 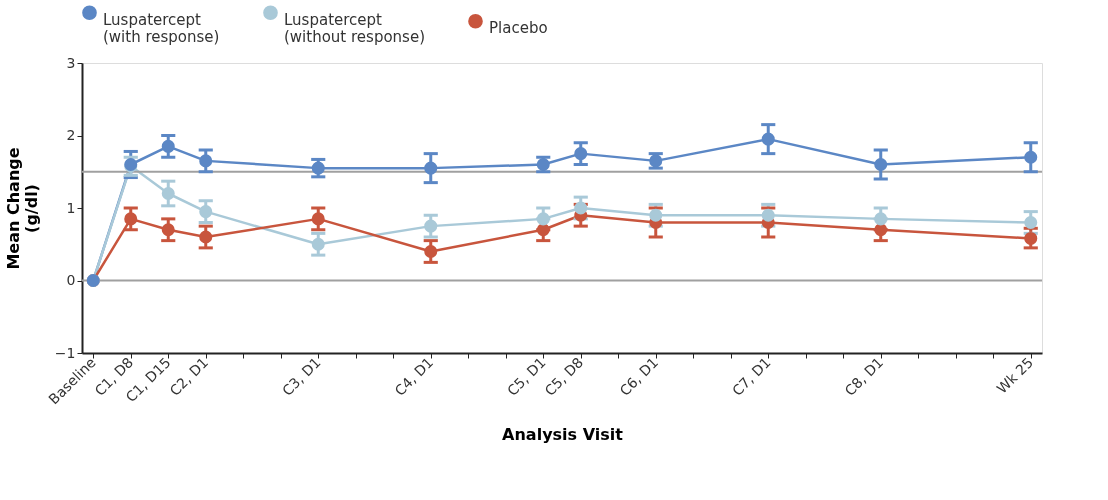 What do you see at coordinates (71, 62) in the screenshot?
I see `y-tick-label: 3` at bounding box center [71, 62].